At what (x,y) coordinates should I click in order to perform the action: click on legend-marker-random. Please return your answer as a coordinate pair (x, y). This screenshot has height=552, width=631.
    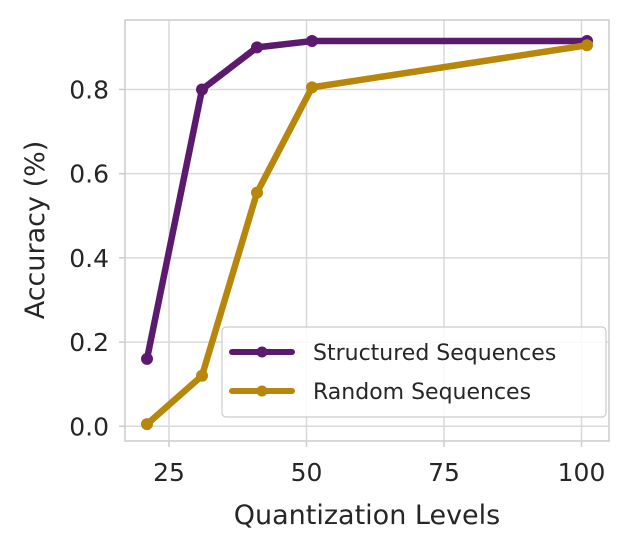
    Looking at the image, I should click on (262, 391).